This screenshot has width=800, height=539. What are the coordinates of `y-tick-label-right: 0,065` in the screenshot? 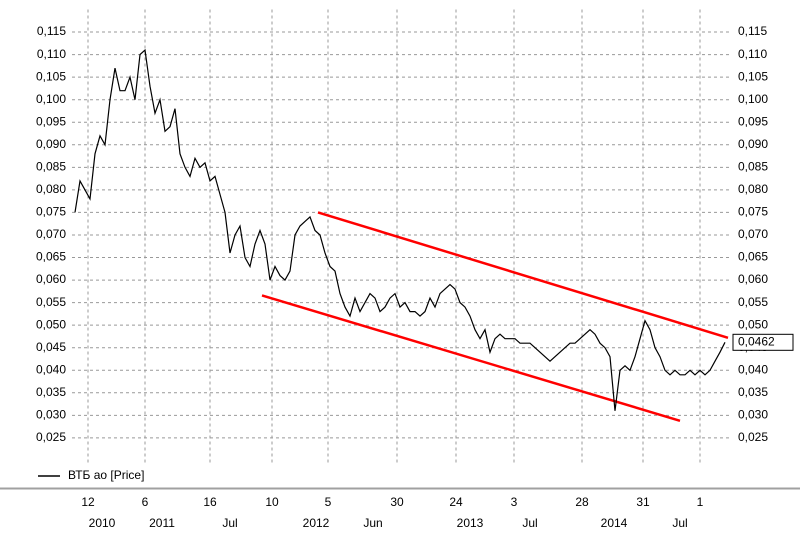 It's located at (753, 257).